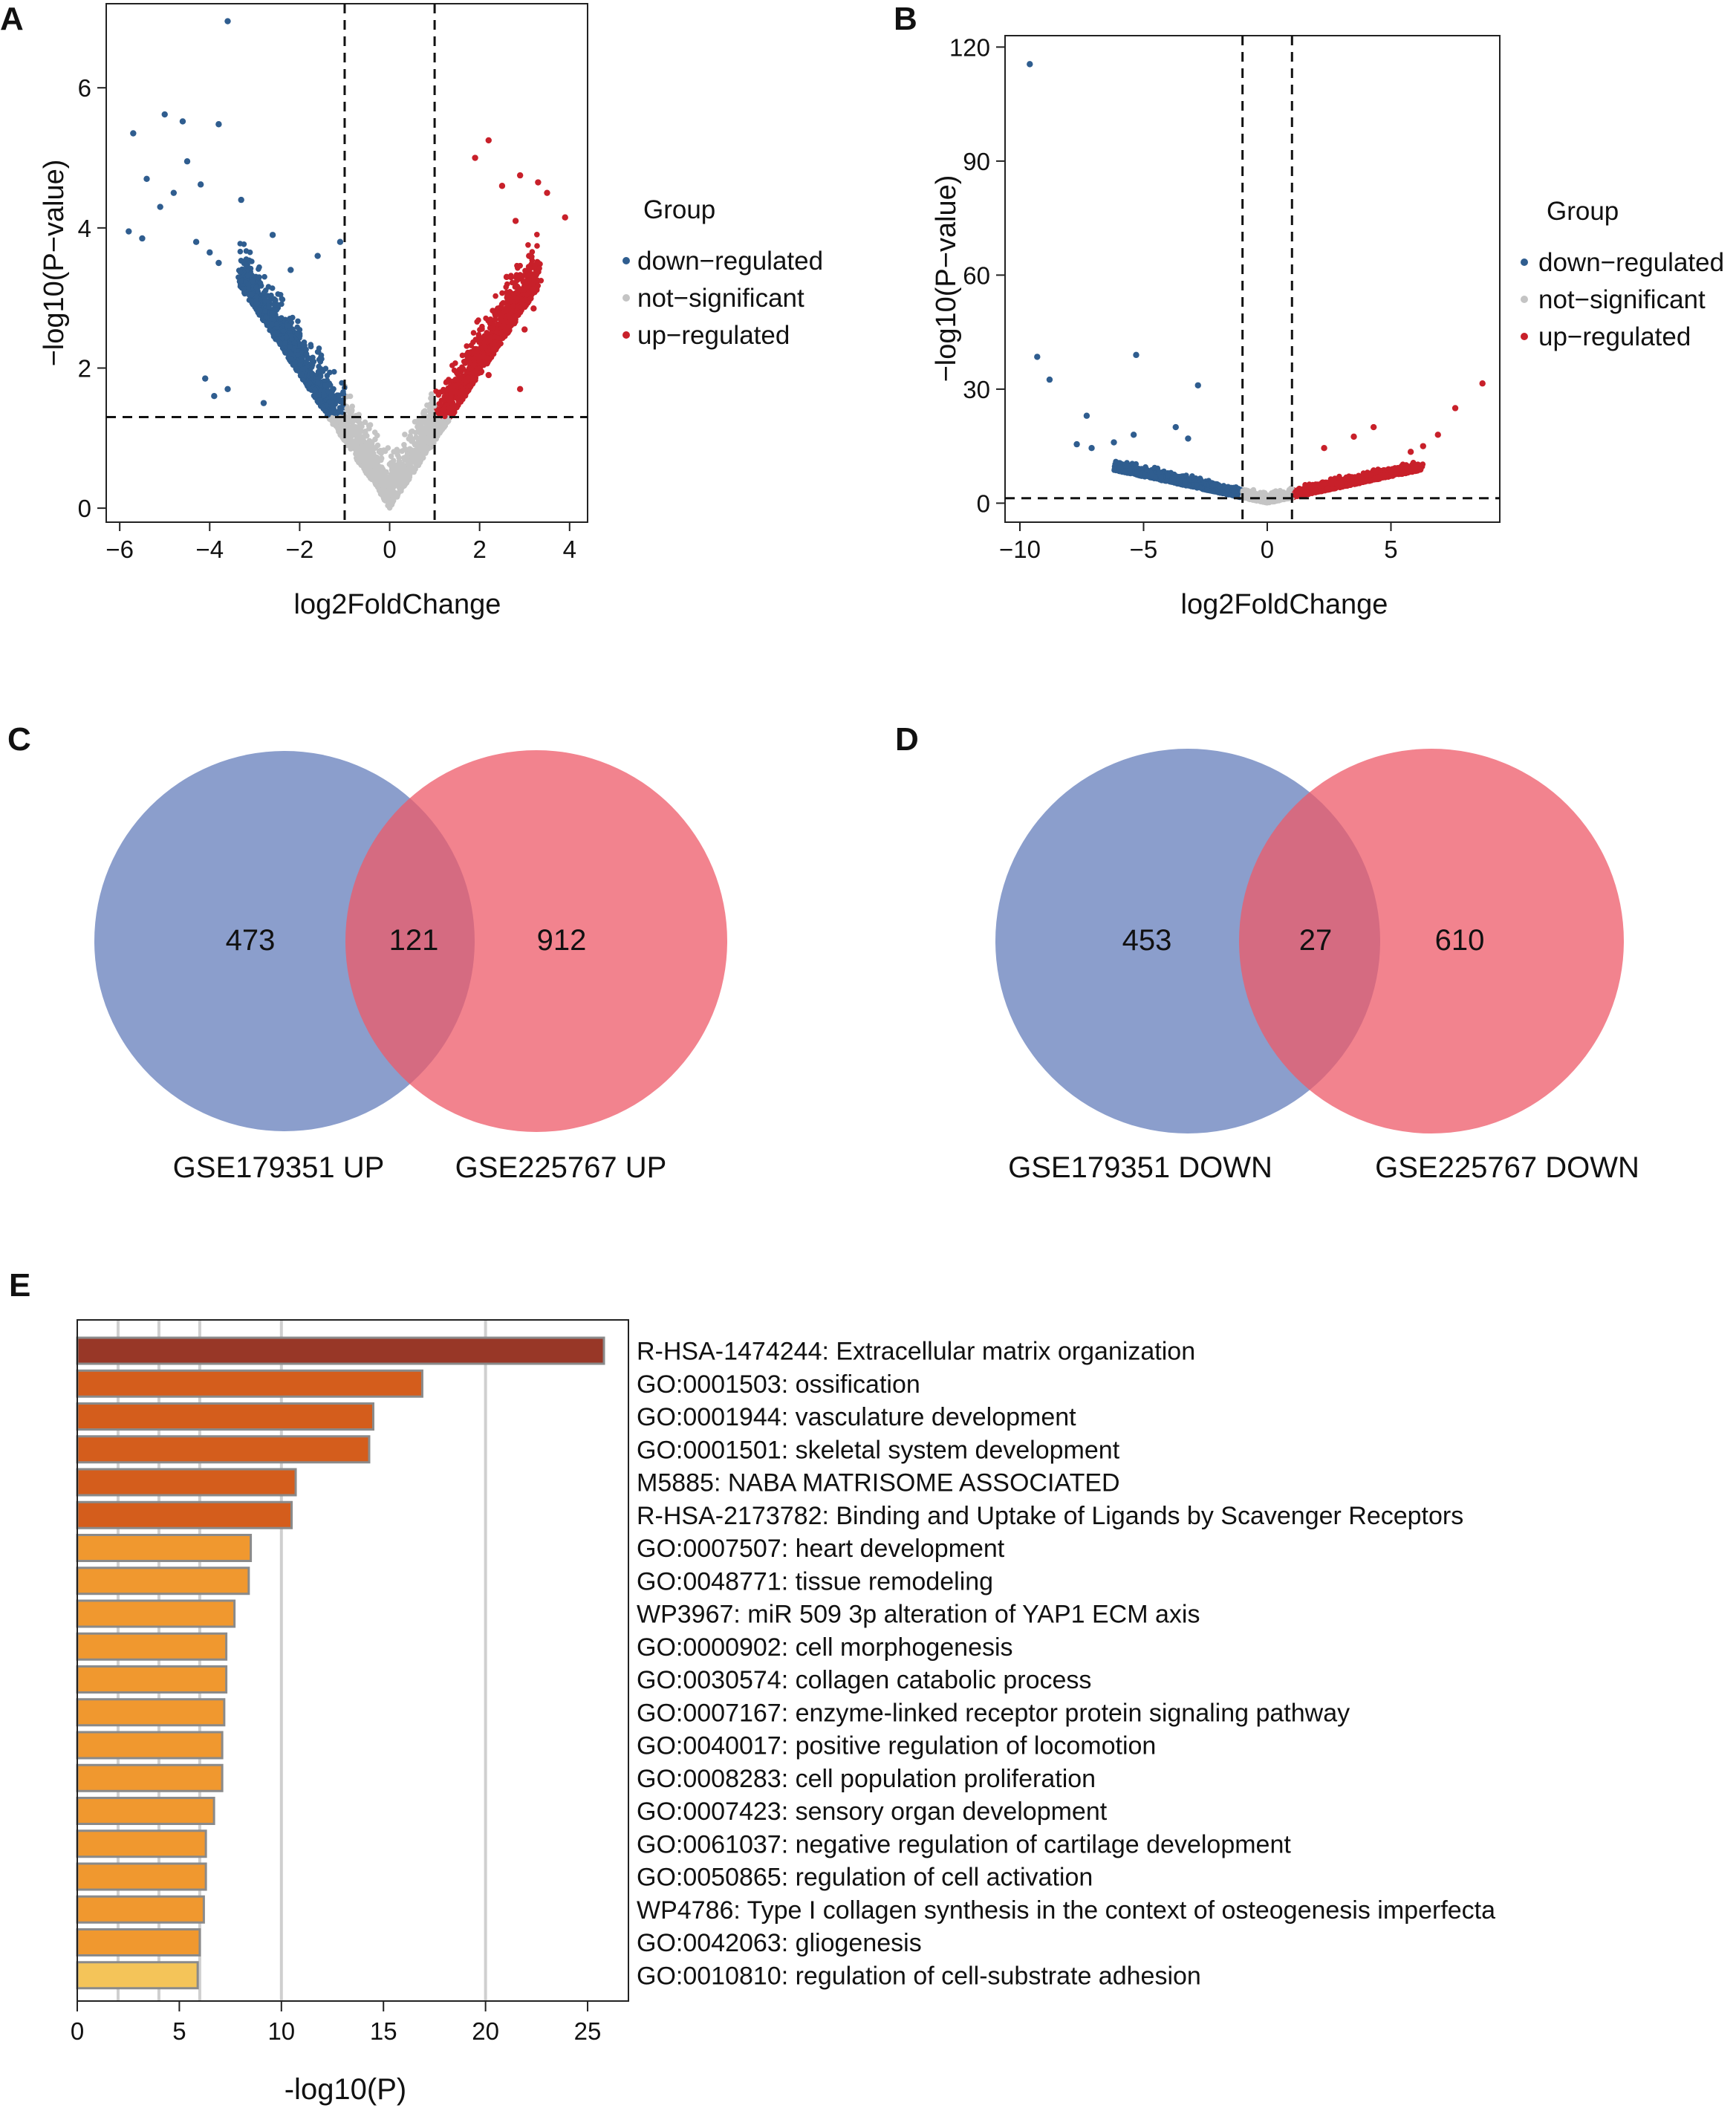  What do you see at coordinates (730, 261) in the screenshot?
I see `legend-label-down-a: down−regulated` at bounding box center [730, 261].